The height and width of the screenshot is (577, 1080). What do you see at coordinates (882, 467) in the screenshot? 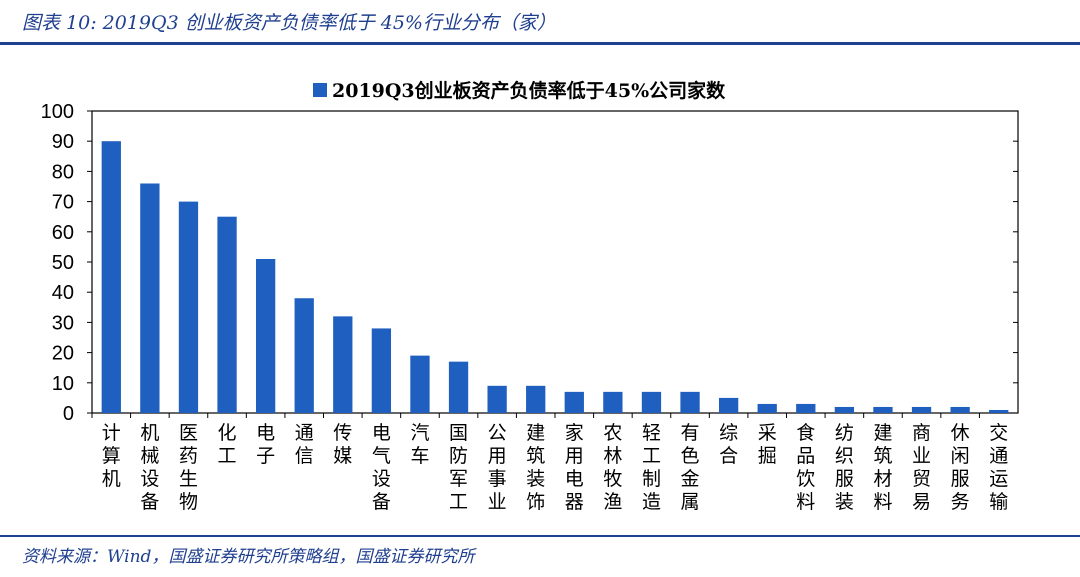
I see `x-category-label: 建筑材料` at bounding box center [882, 467].